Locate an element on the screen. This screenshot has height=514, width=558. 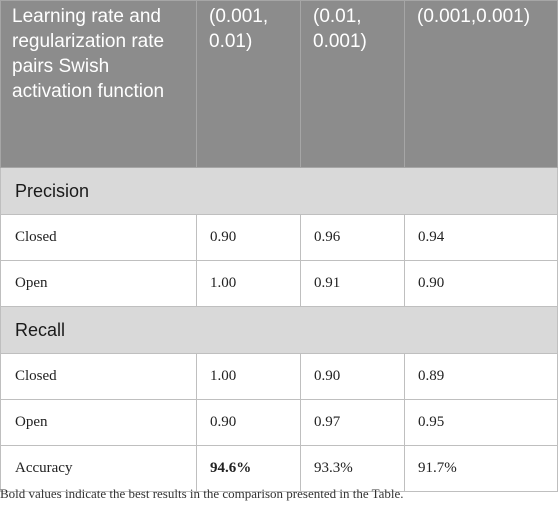
table-row: Open 1.00 0.91 0.90 is located at coordinates (279, 283).